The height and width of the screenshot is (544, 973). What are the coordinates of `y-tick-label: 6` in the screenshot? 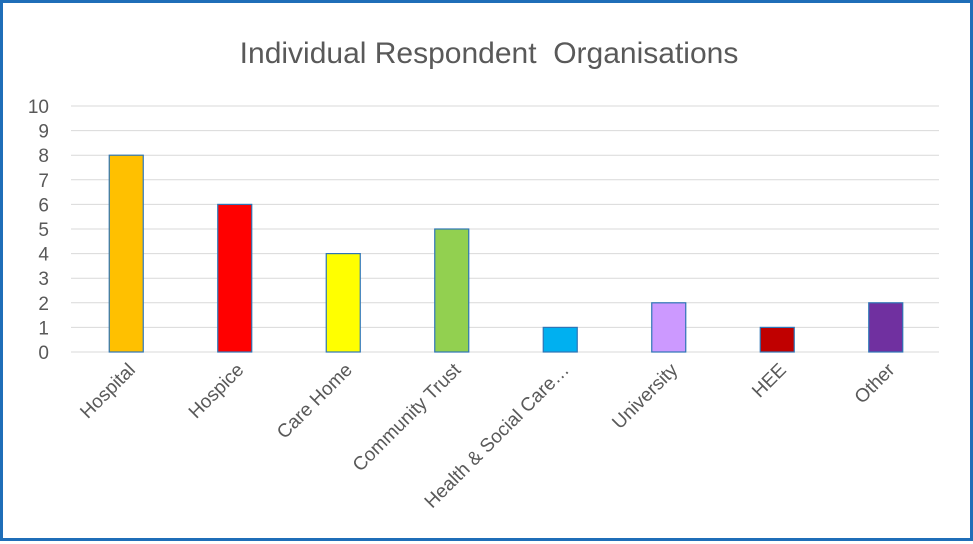 It's located at (43, 205).